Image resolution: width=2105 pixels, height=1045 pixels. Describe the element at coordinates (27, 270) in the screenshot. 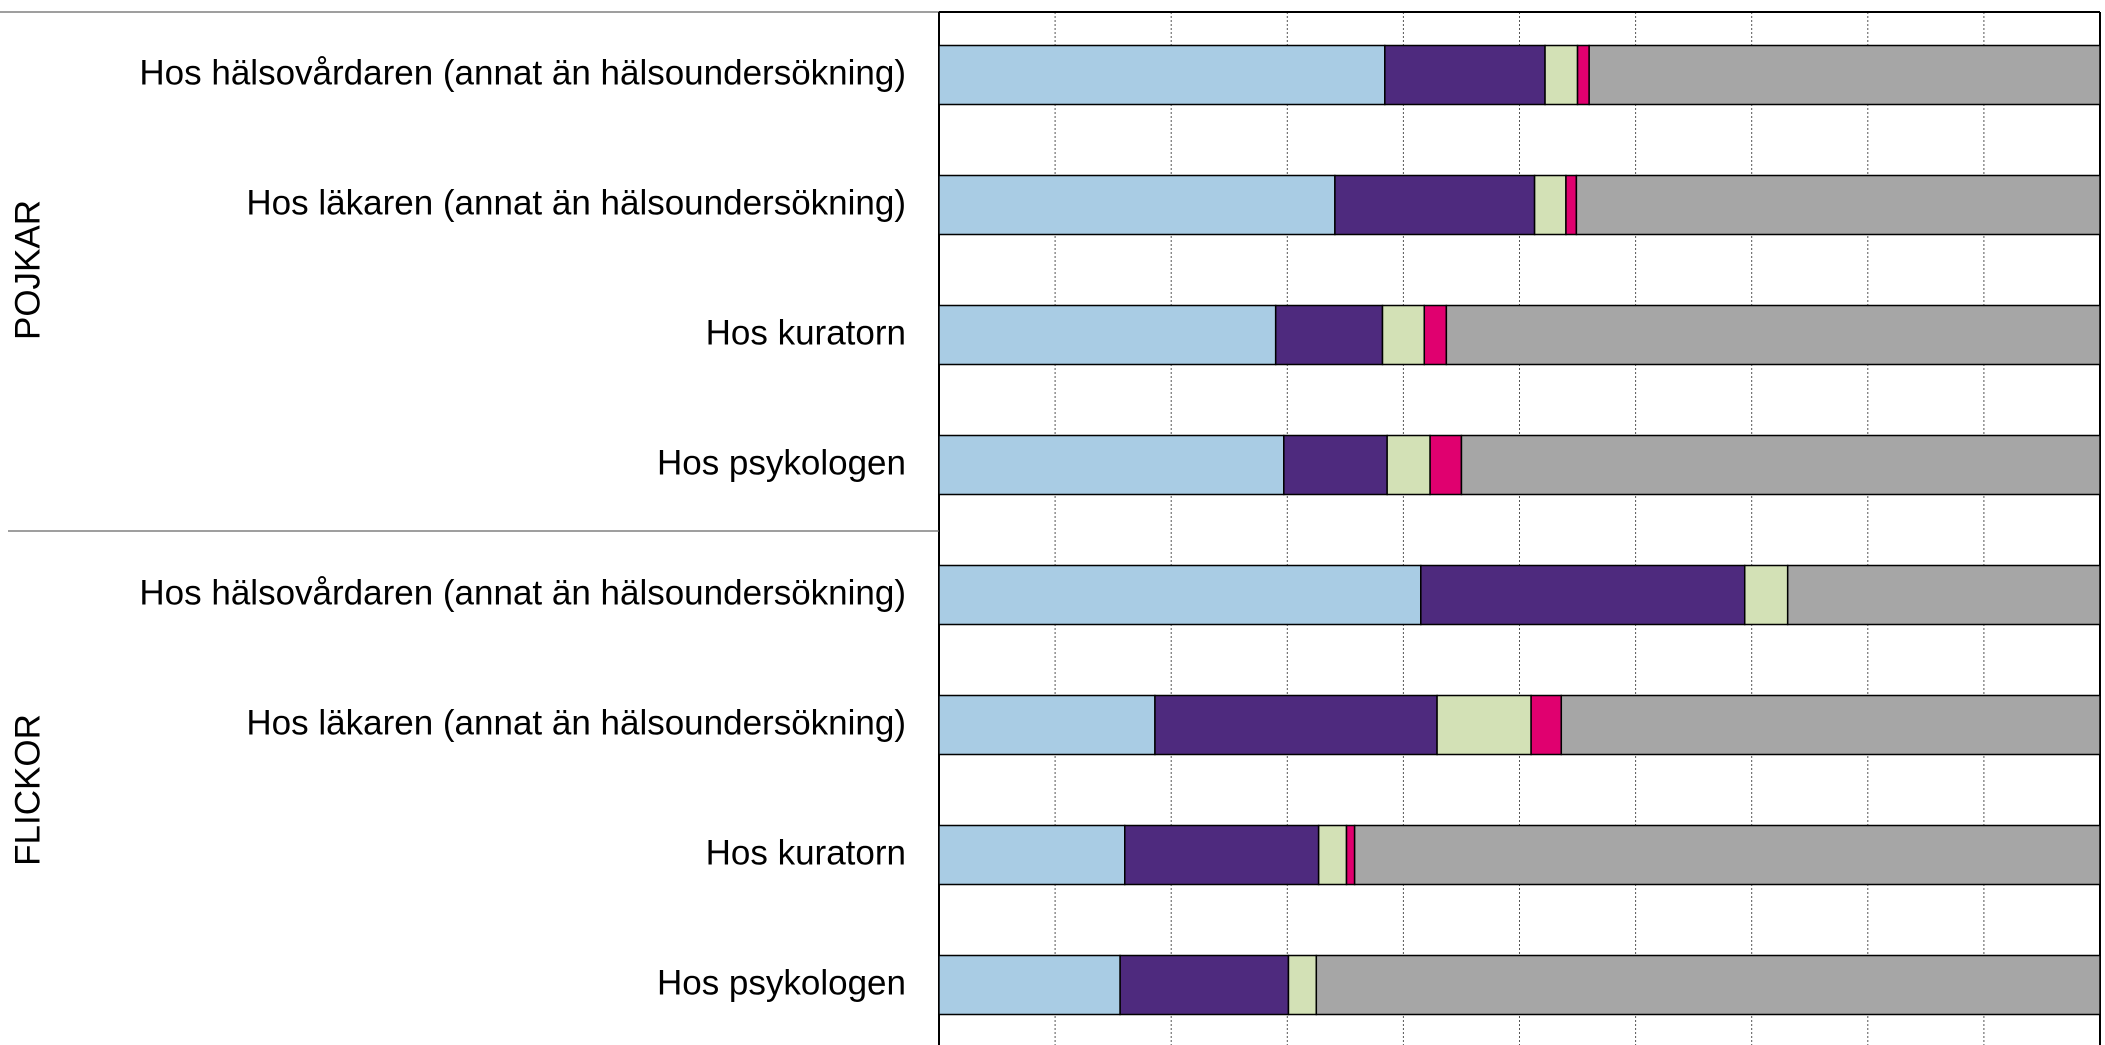

I see `group-label: POJKAR` at that location.